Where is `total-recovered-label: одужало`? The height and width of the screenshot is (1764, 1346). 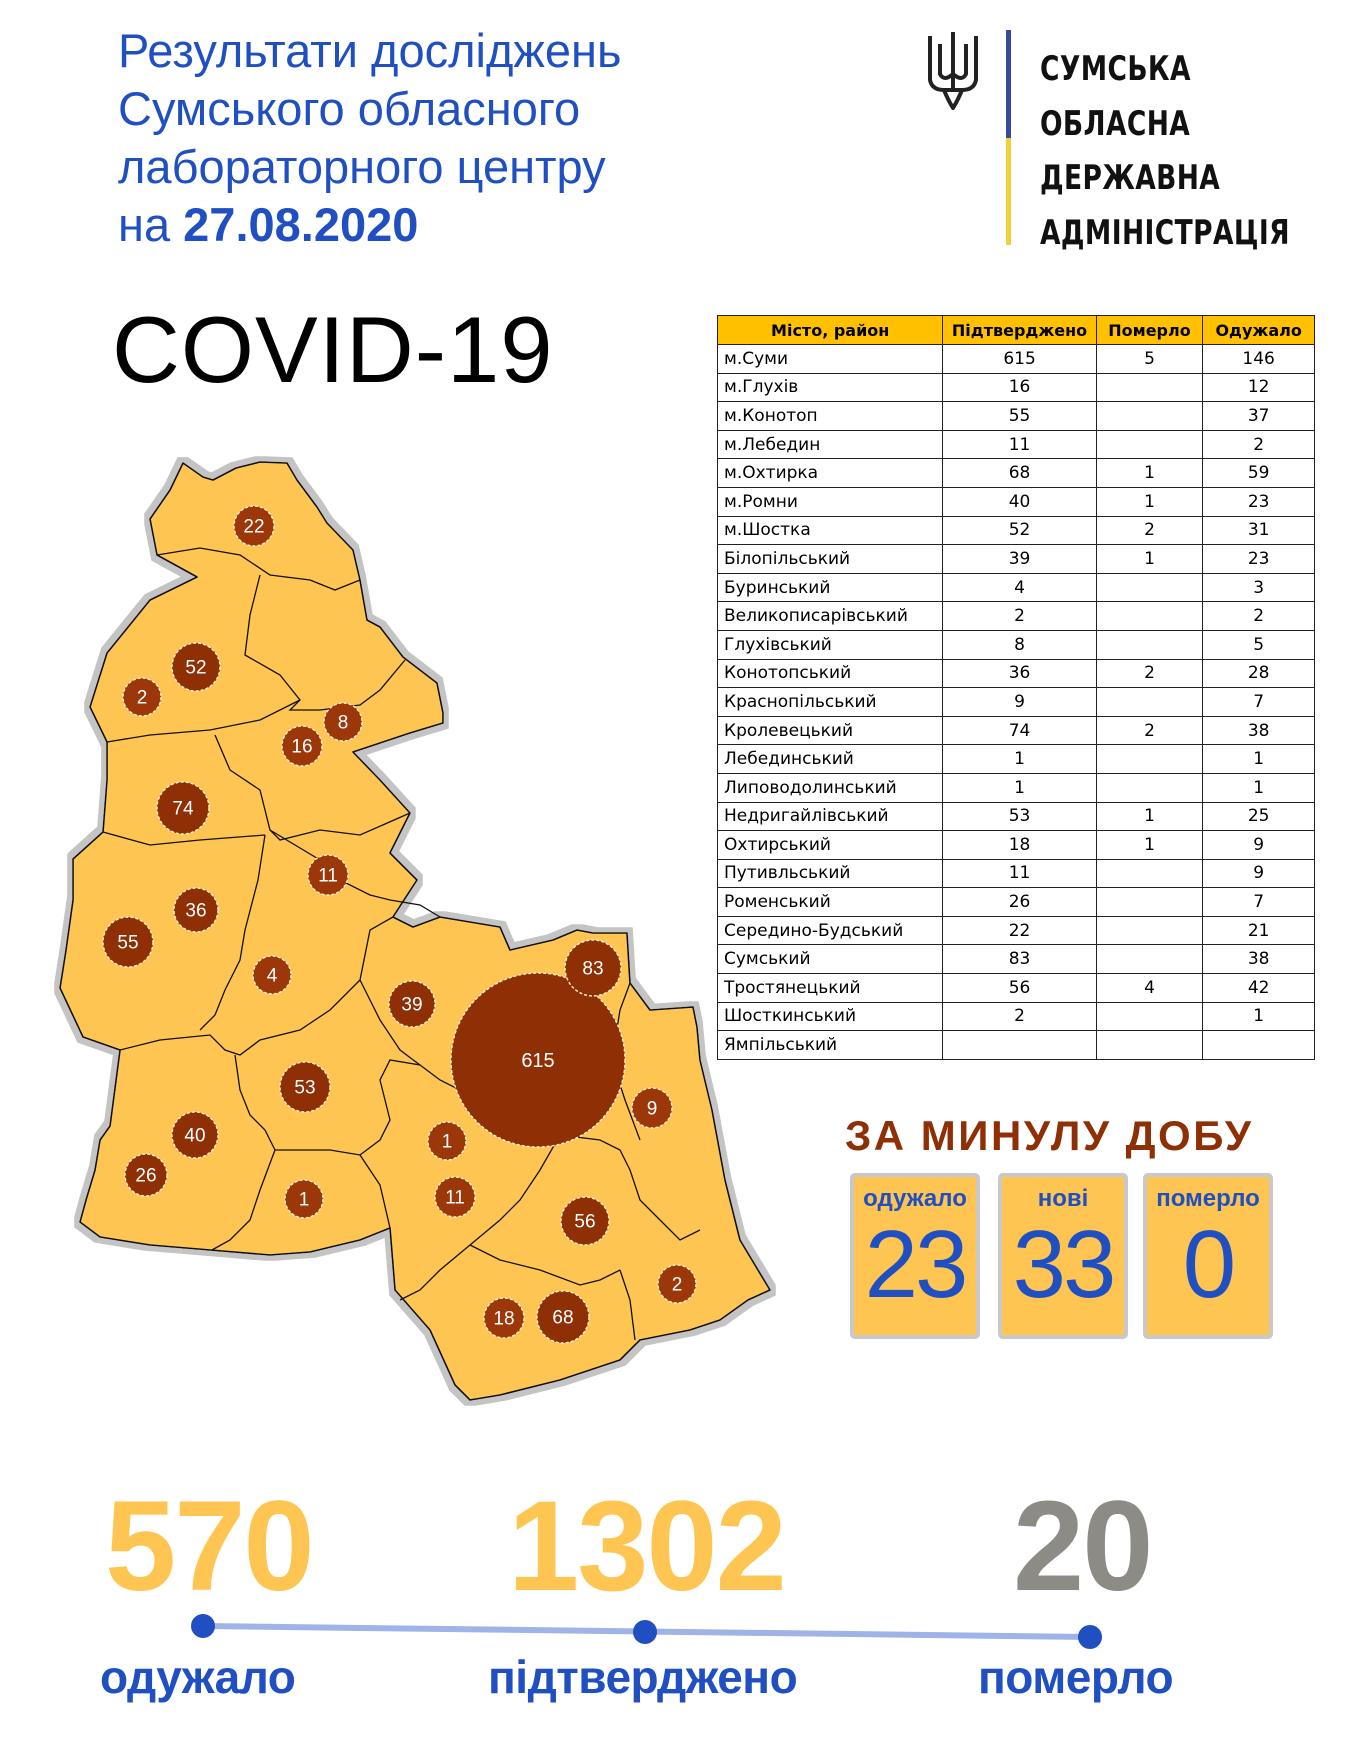 total-recovered-label: одужало is located at coordinates (198, 1677).